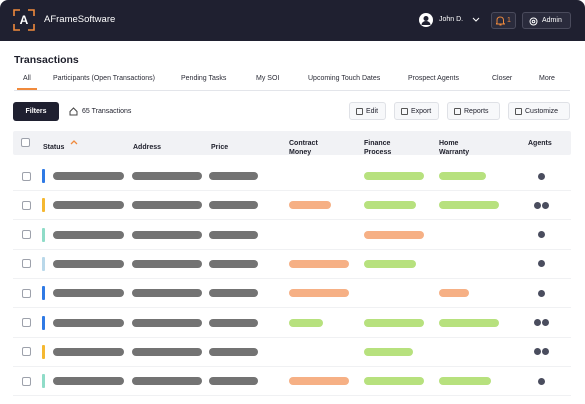  I want to click on filters-button: Filters, so click(36, 111).